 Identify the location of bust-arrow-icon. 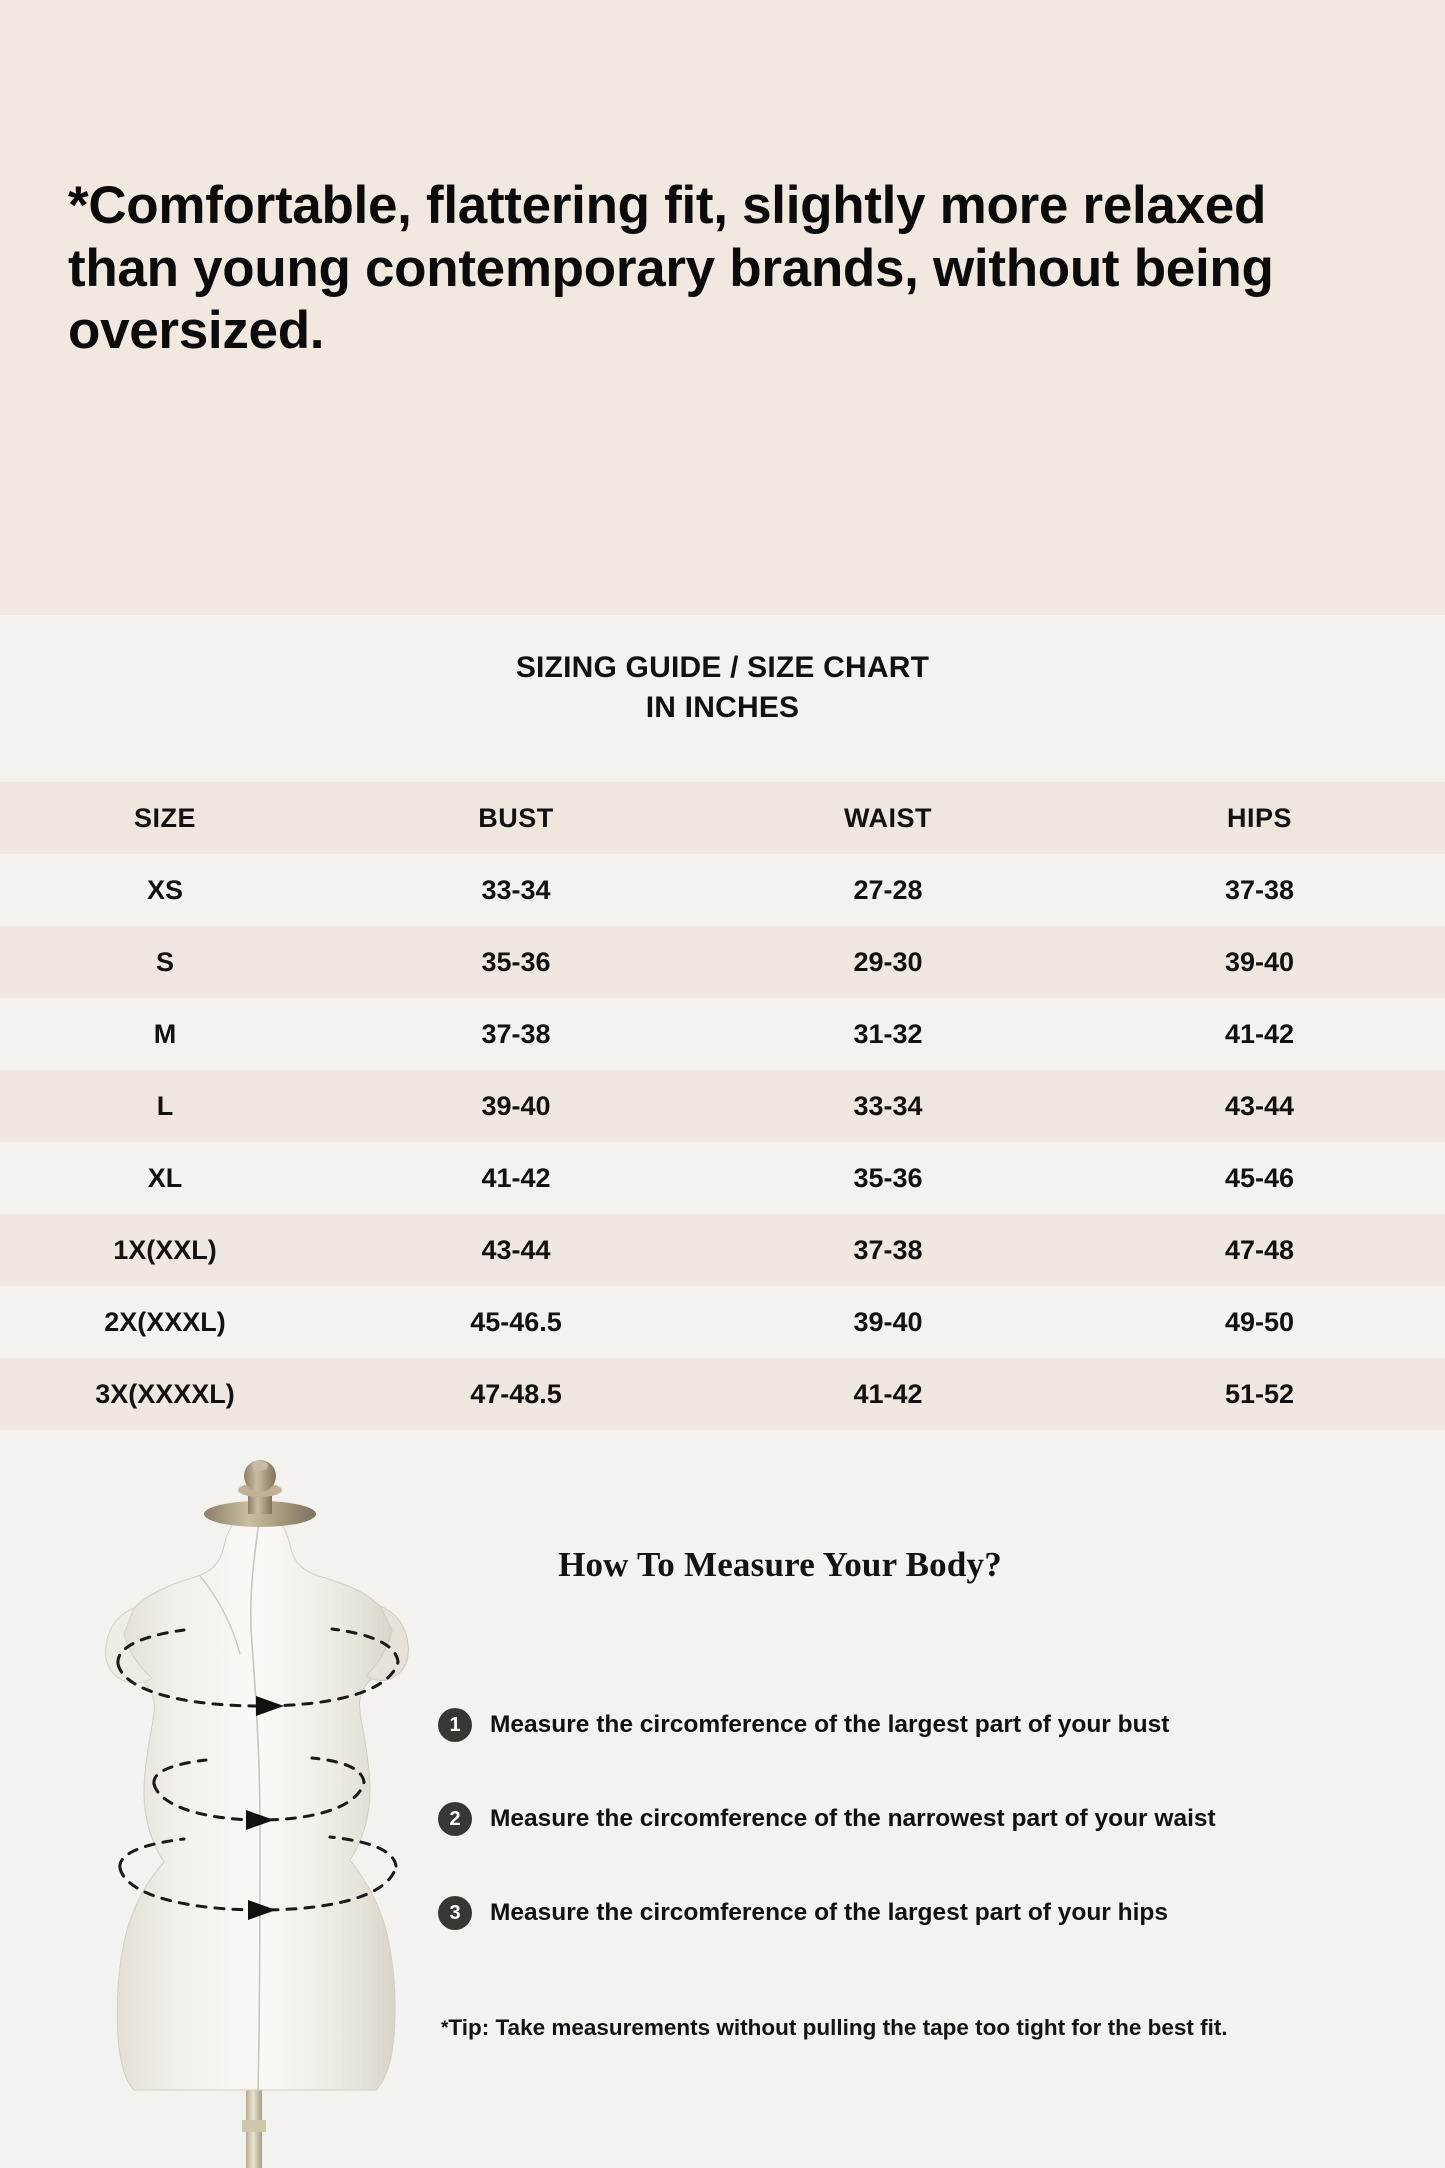
(270, 1706).